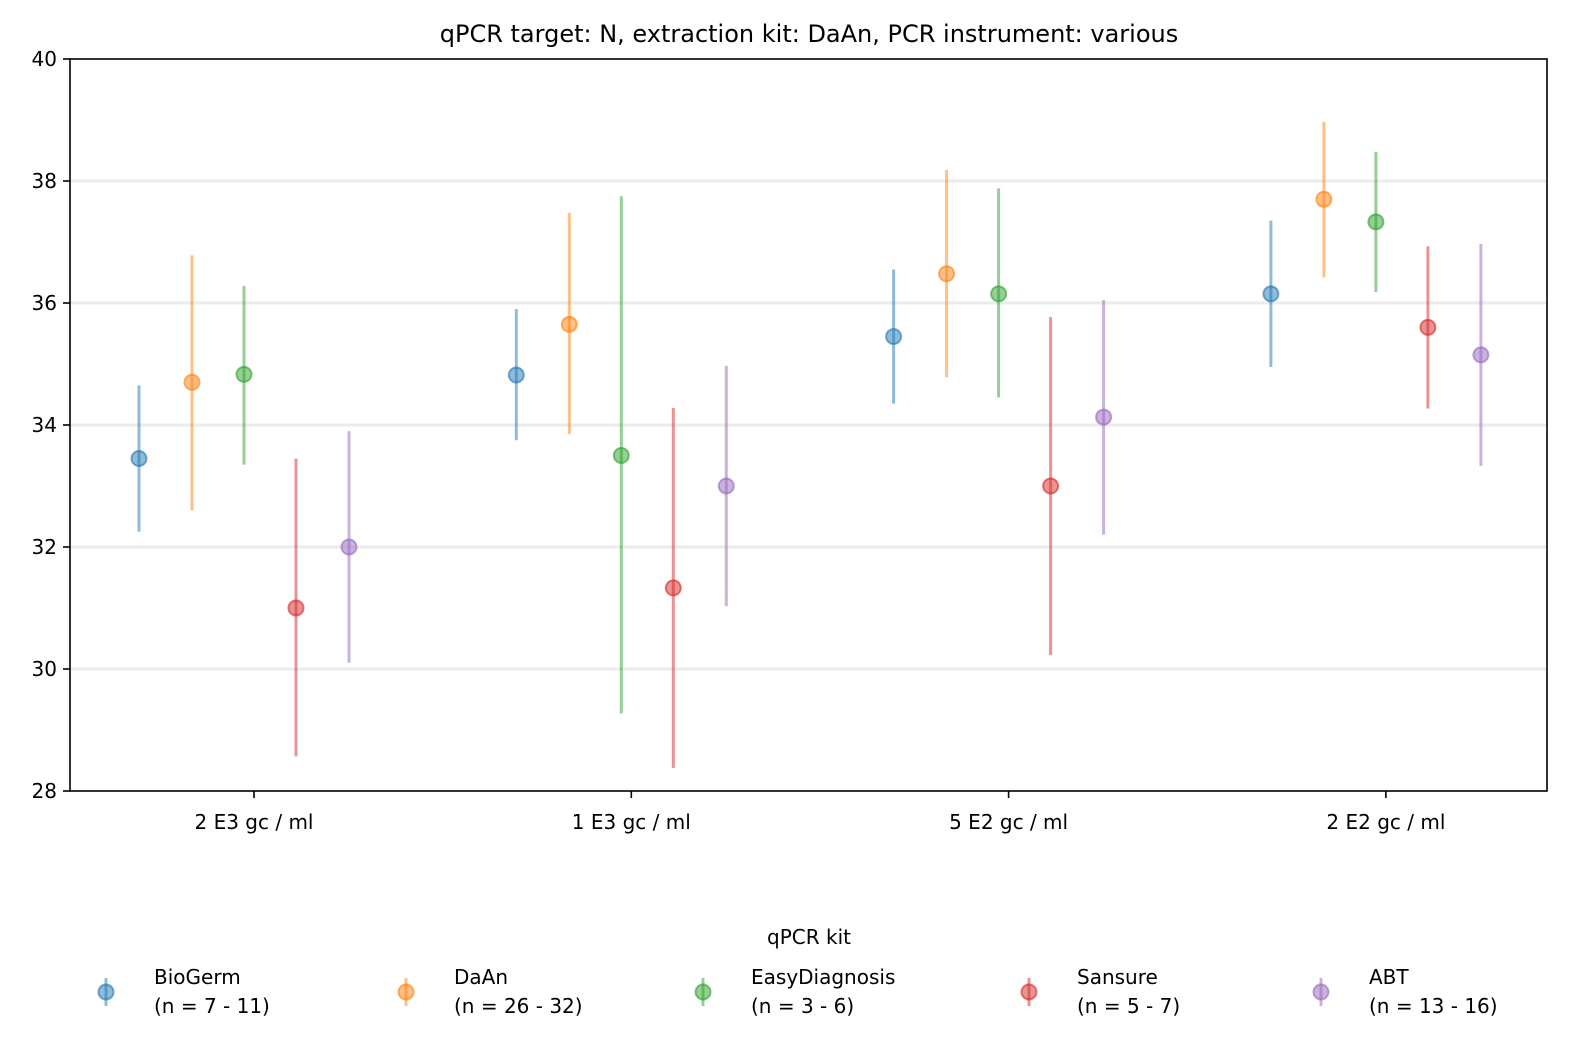 This screenshot has width=1581, height=1058. I want to click on y-tick-label: 40, so click(44, 59).